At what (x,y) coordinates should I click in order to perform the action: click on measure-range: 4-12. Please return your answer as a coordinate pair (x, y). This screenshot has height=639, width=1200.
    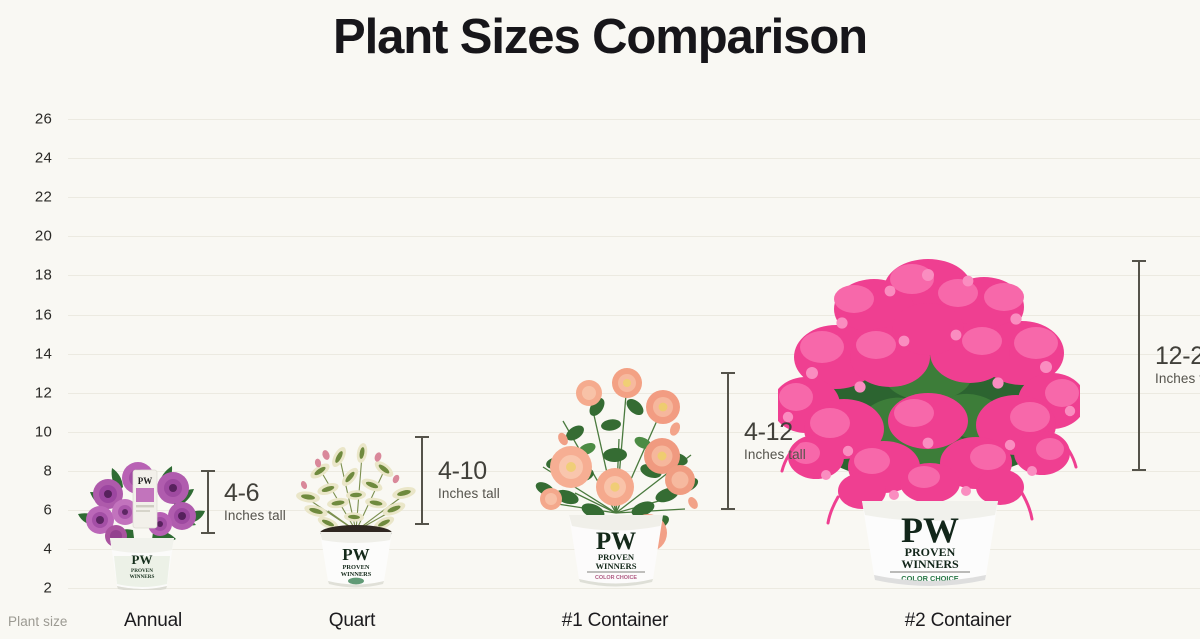
    Looking at the image, I should click on (768, 432).